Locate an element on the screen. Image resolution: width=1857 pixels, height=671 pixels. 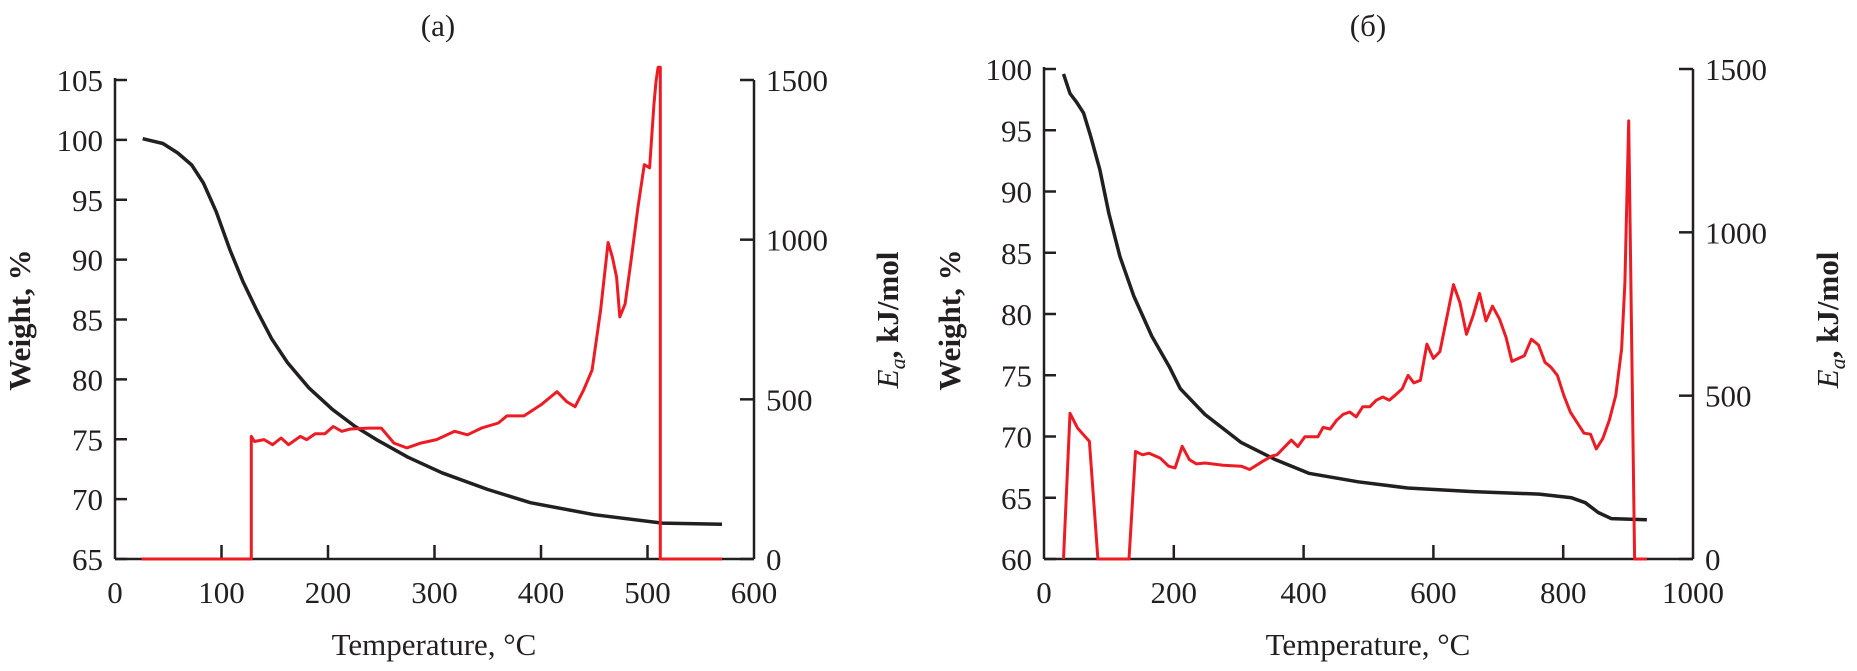
x-tick-label: 300 is located at coordinates (434, 592).